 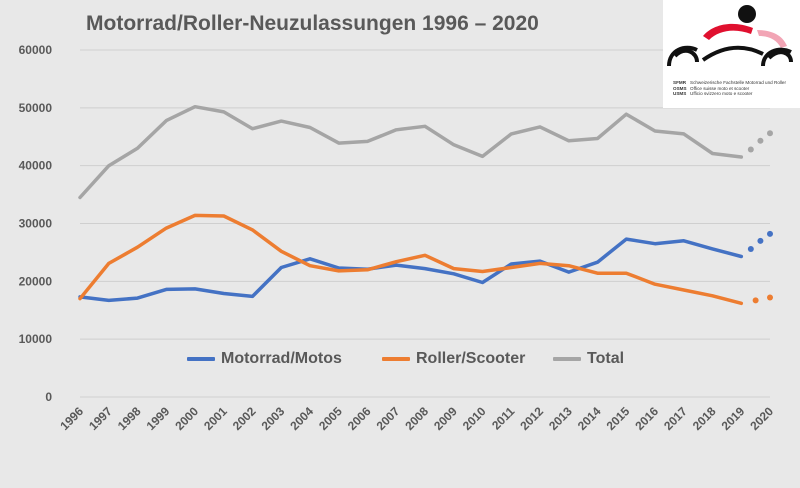 What do you see at coordinates (396, 359) in the screenshot?
I see `legend-swatch-roller` at bounding box center [396, 359].